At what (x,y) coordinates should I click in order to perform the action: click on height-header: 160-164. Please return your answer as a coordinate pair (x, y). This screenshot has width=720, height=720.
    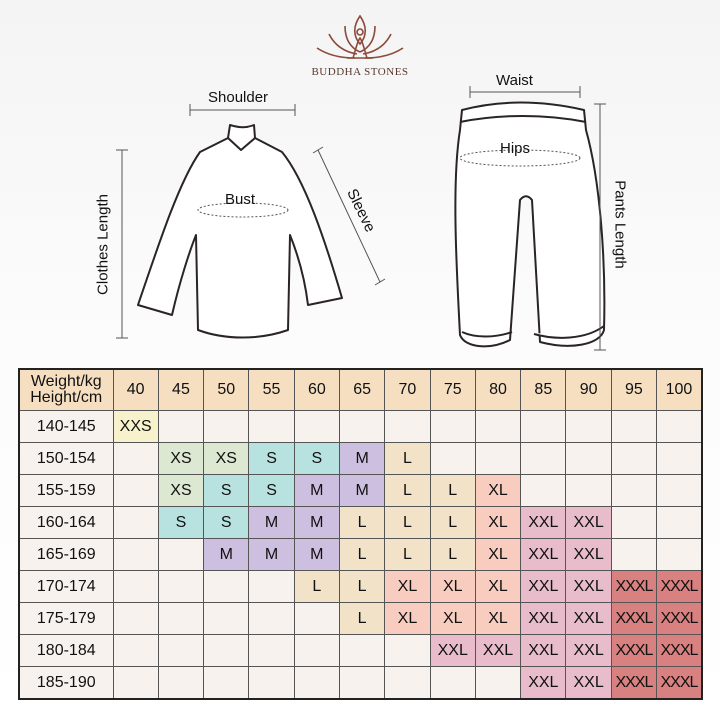
    Looking at the image, I should click on (66, 522).